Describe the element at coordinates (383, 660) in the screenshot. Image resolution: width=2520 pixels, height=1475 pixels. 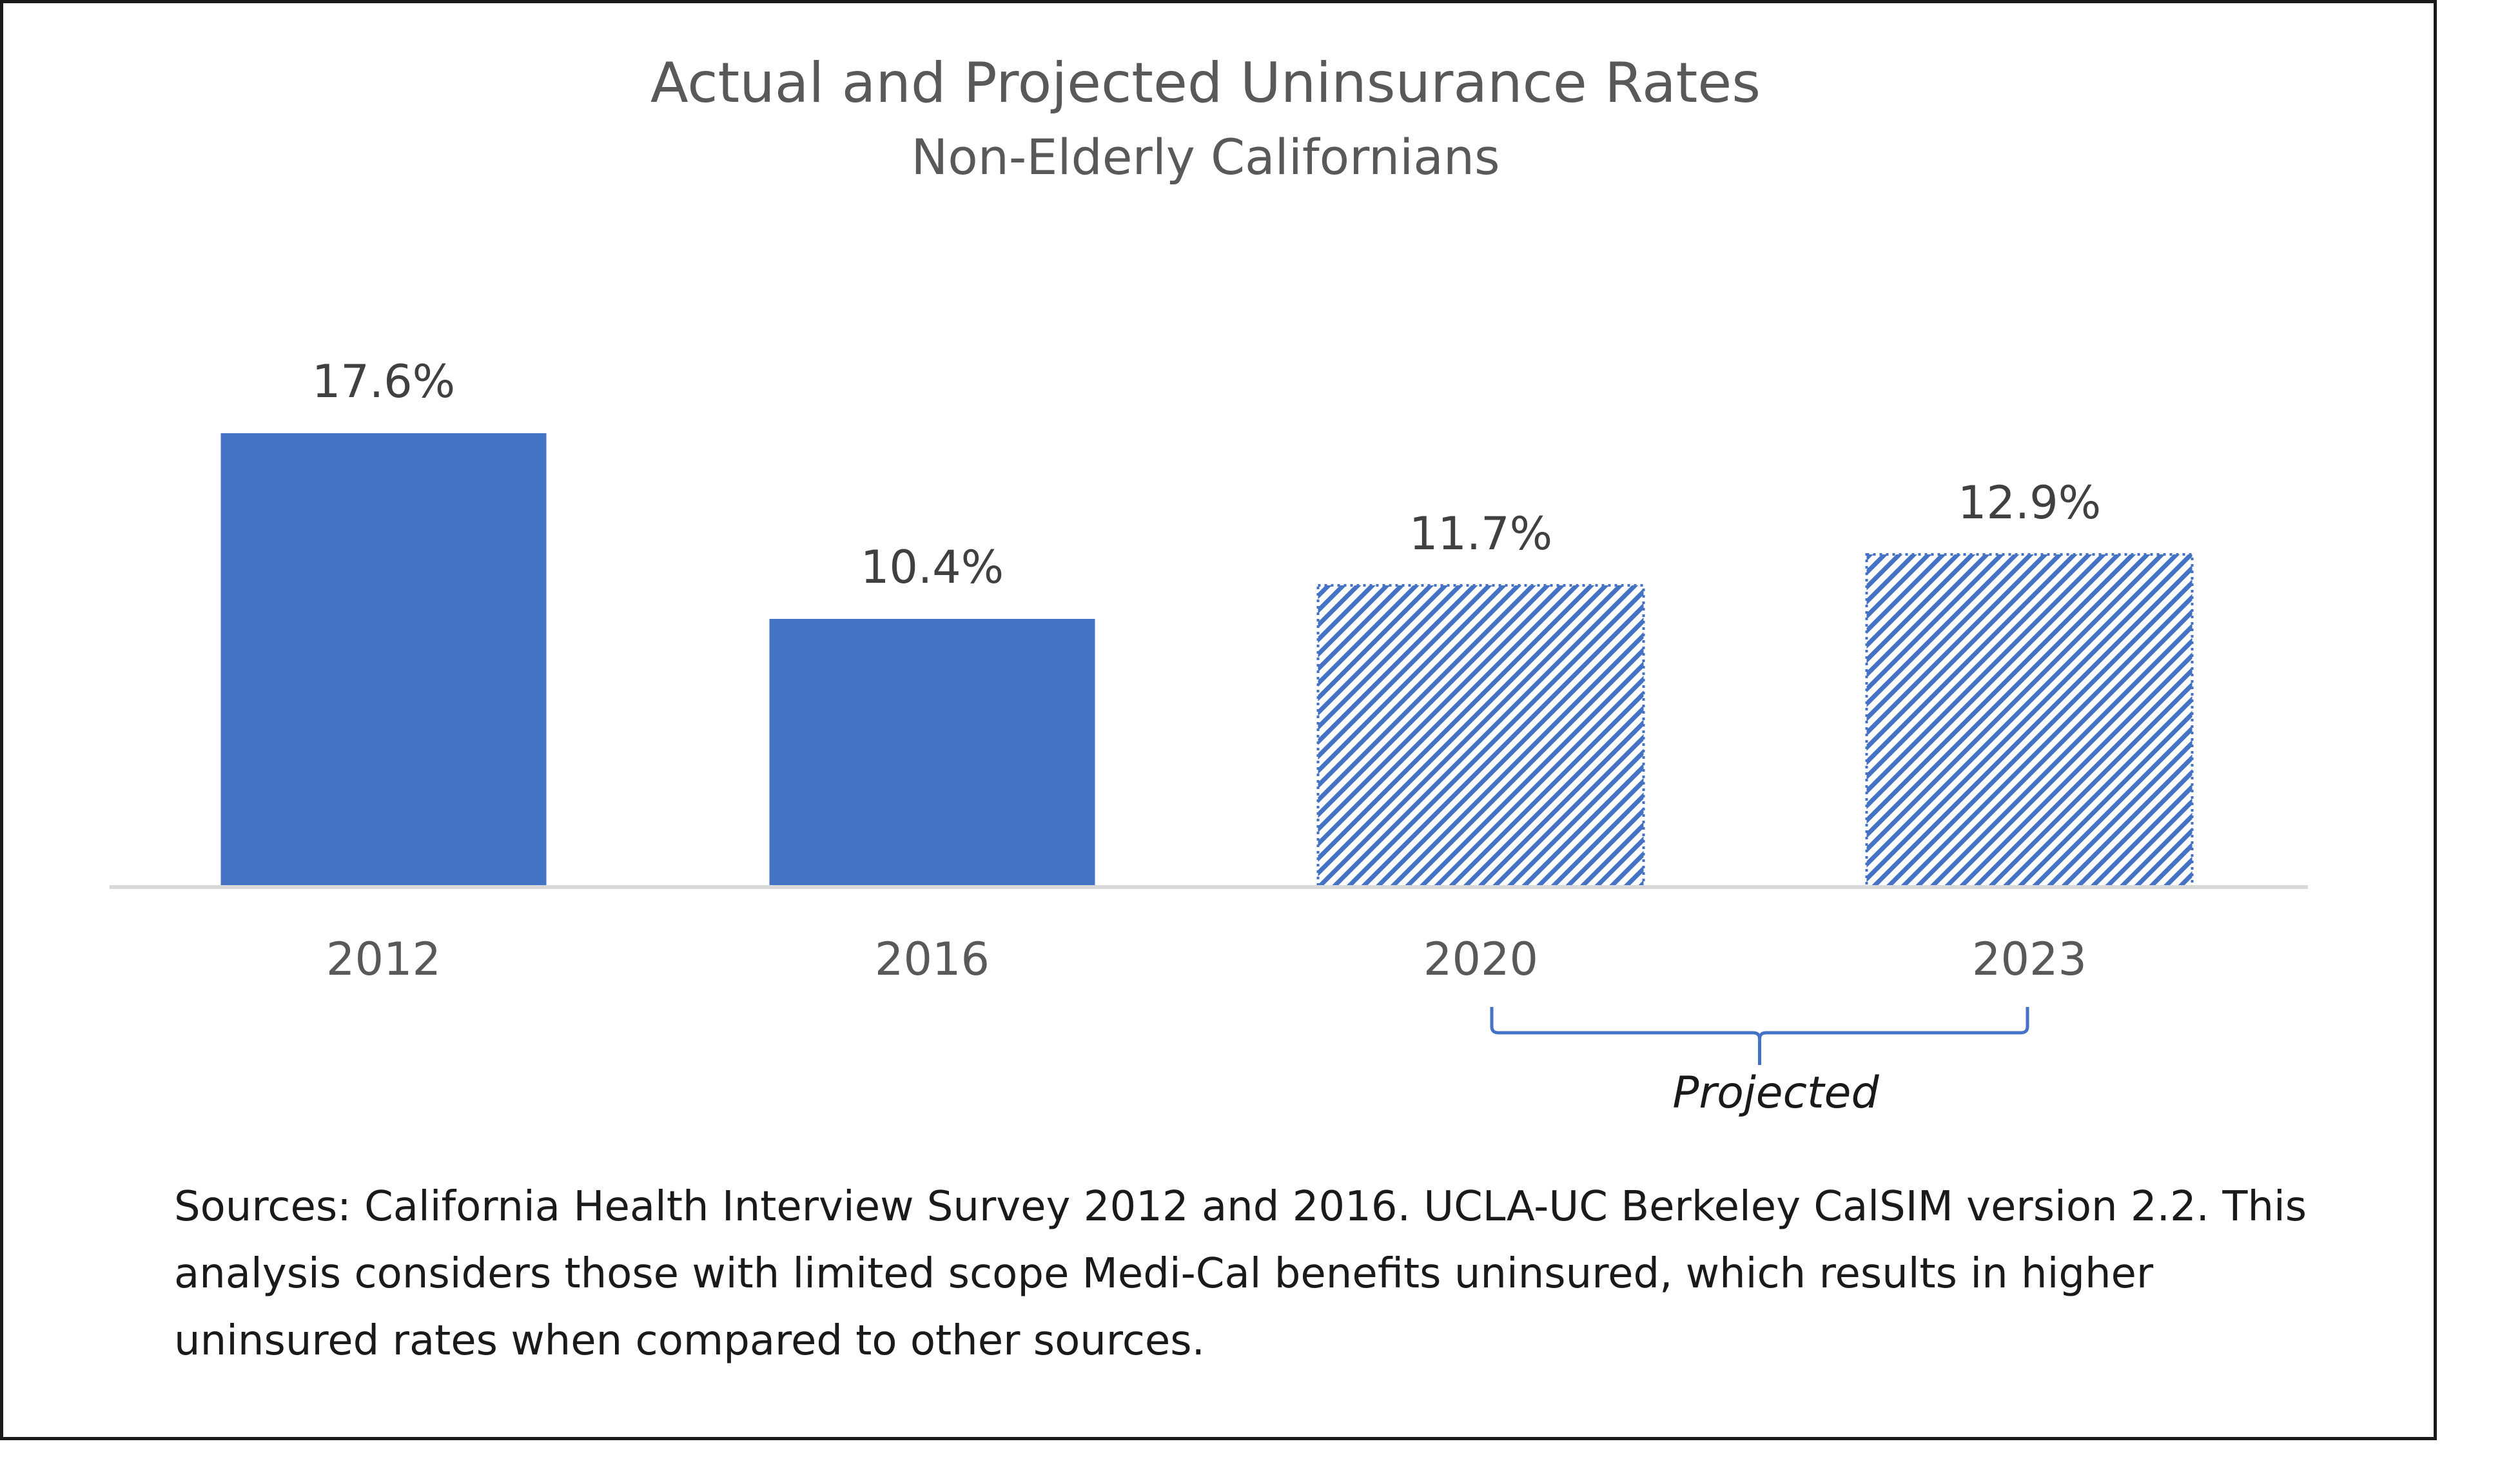
I see `bar-2012` at that location.